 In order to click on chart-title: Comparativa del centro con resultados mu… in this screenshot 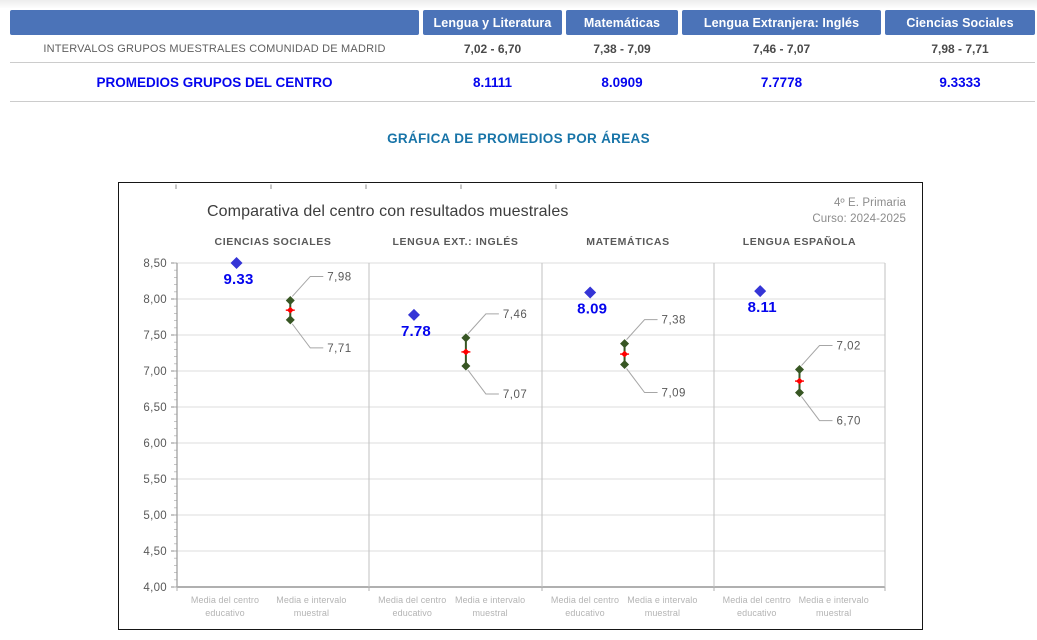, I will do `click(387, 211)`.